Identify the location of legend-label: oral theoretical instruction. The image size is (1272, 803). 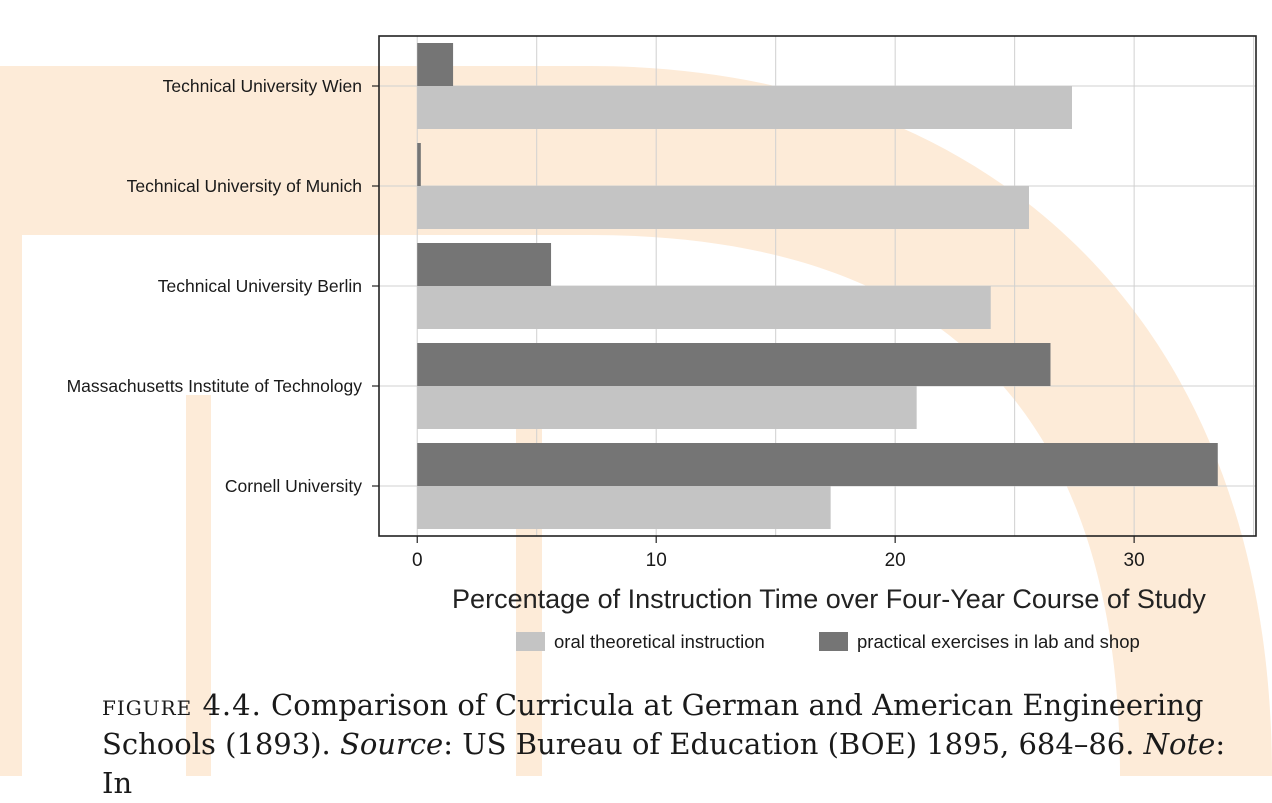
(659, 641).